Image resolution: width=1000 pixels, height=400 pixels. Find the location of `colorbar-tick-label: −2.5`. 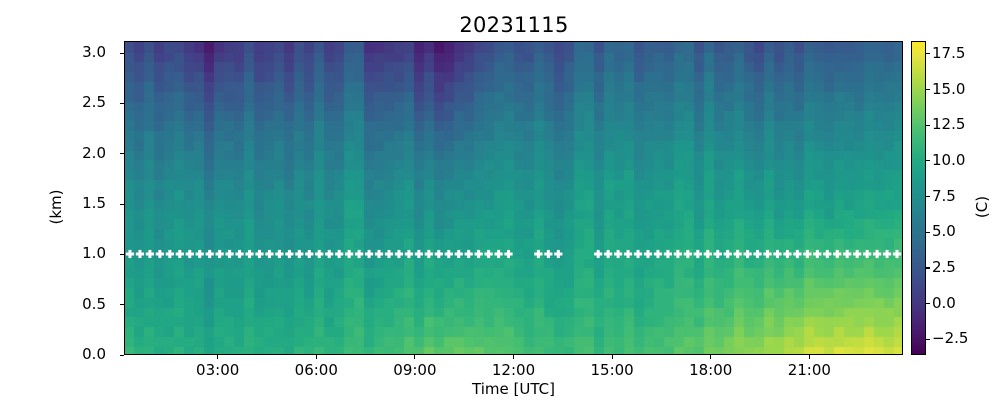

colorbar-tick-label: −2.5 is located at coordinates (950, 338).